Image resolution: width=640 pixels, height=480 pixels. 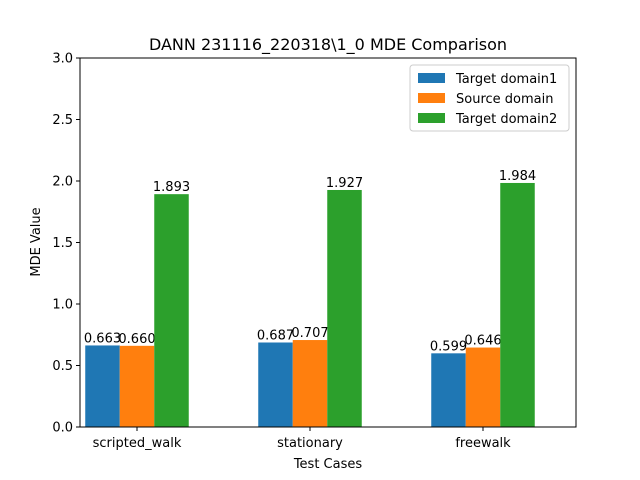 What do you see at coordinates (309, 333) in the screenshot?
I see `data-label: 0.707` at bounding box center [309, 333].